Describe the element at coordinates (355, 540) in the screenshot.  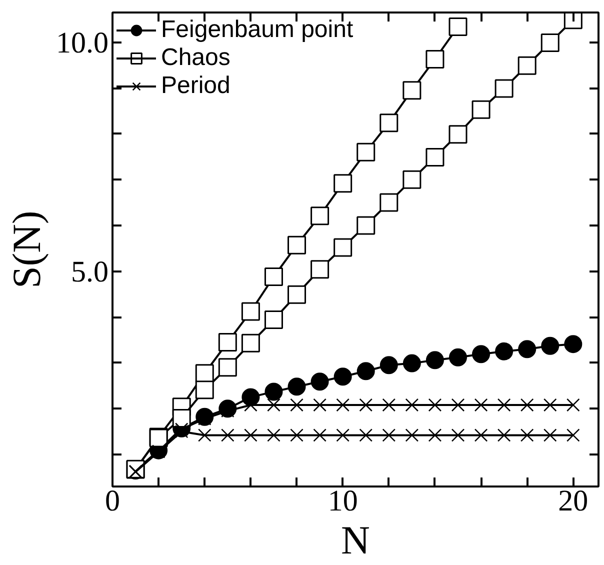
I see `x-axis-title: N` at that location.